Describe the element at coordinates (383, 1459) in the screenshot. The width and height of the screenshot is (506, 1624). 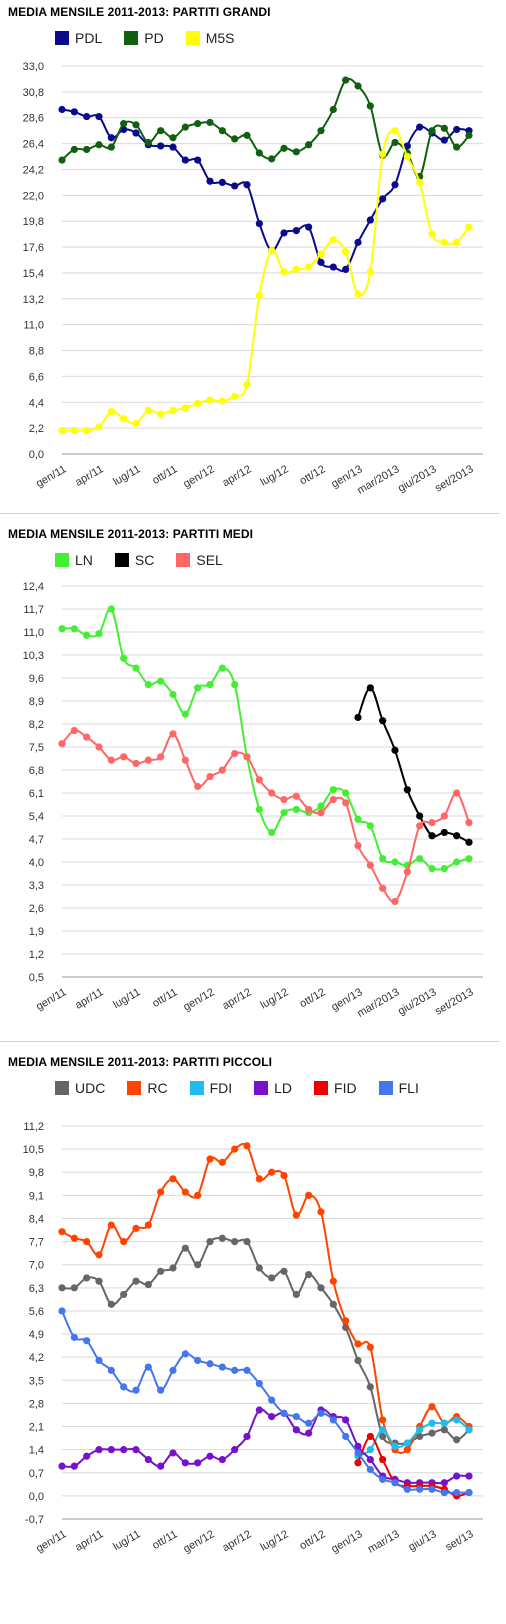
I see `data-point-fid` at that location.